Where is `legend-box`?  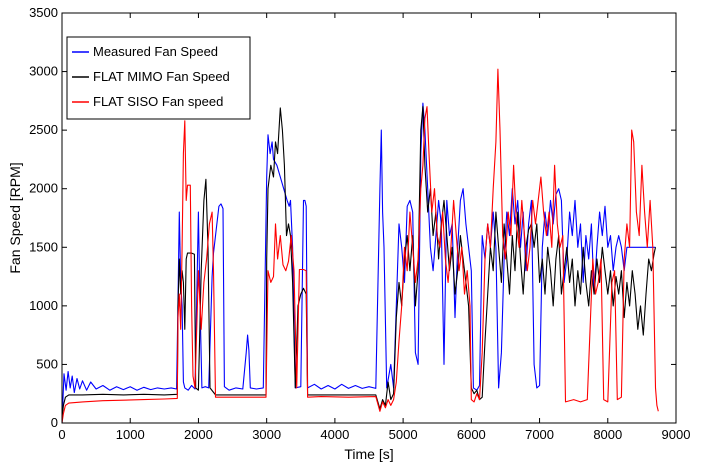 legend-box is located at coordinates (158, 78).